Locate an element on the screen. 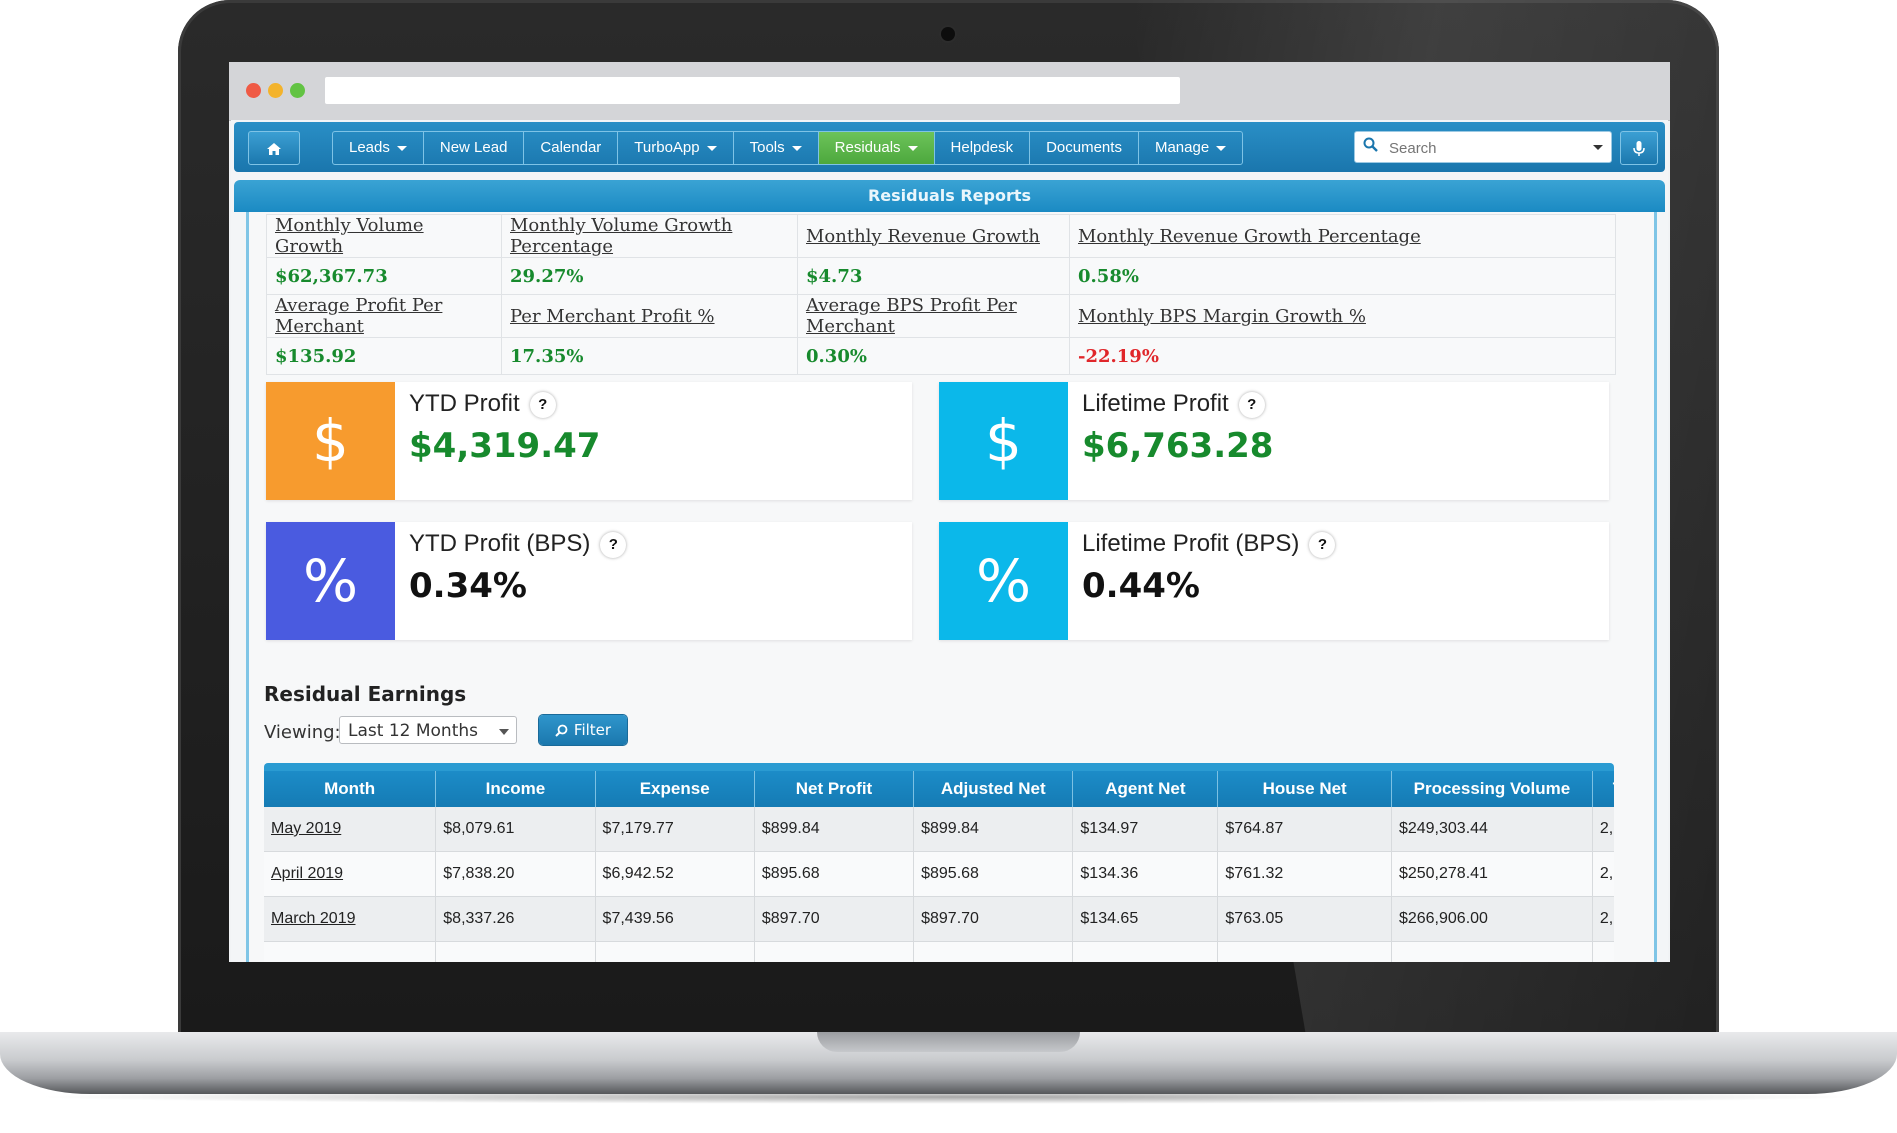 Image resolution: width=1897 pixels, height=1133 pixels. card-value: $4,319.47 is located at coordinates (505, 446).